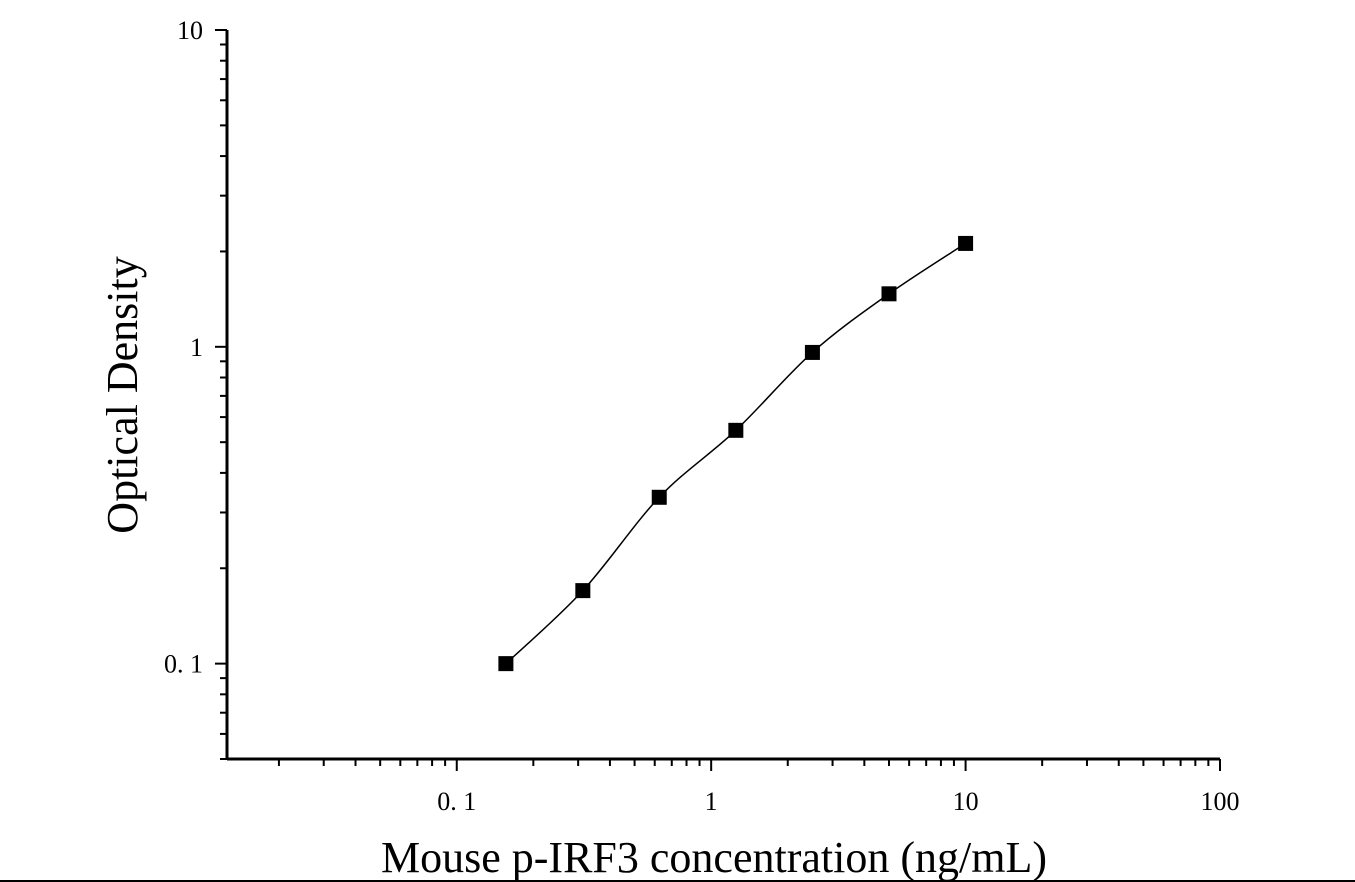  I want to click on x-tick-label: 10, so click(966, 801).